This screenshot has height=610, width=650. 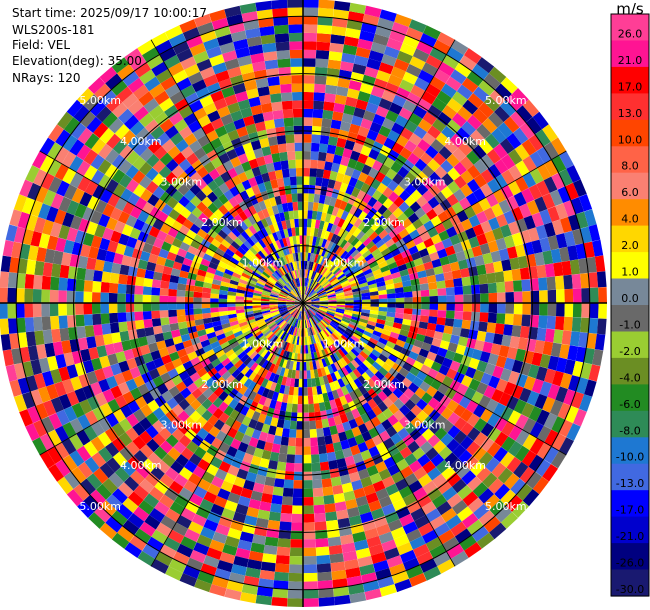 What do you see at coordinates (630, 133) in the screenshot?
I see `colorbar-swatch` at bounding box center [630, 133].